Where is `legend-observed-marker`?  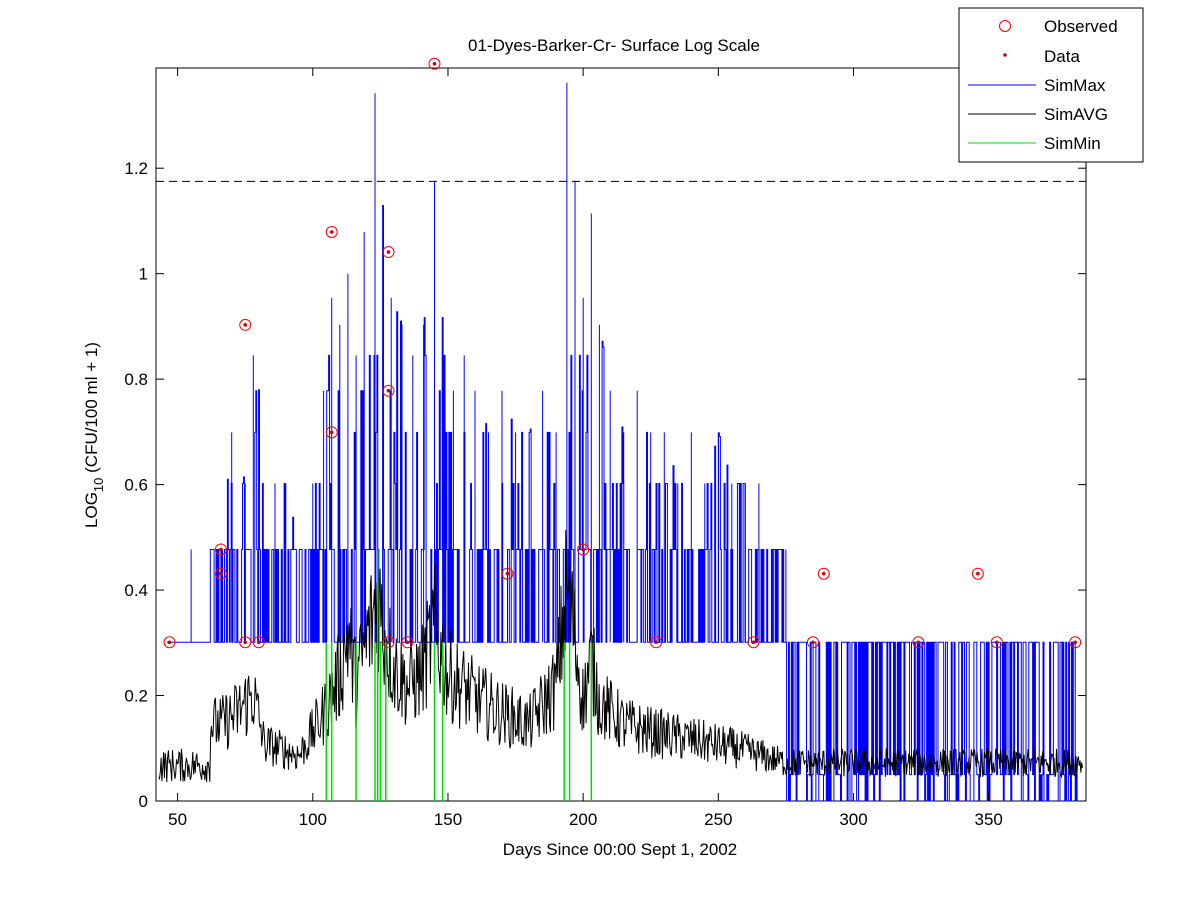 legend-observed-marker is located at coordinates (1005, 26).